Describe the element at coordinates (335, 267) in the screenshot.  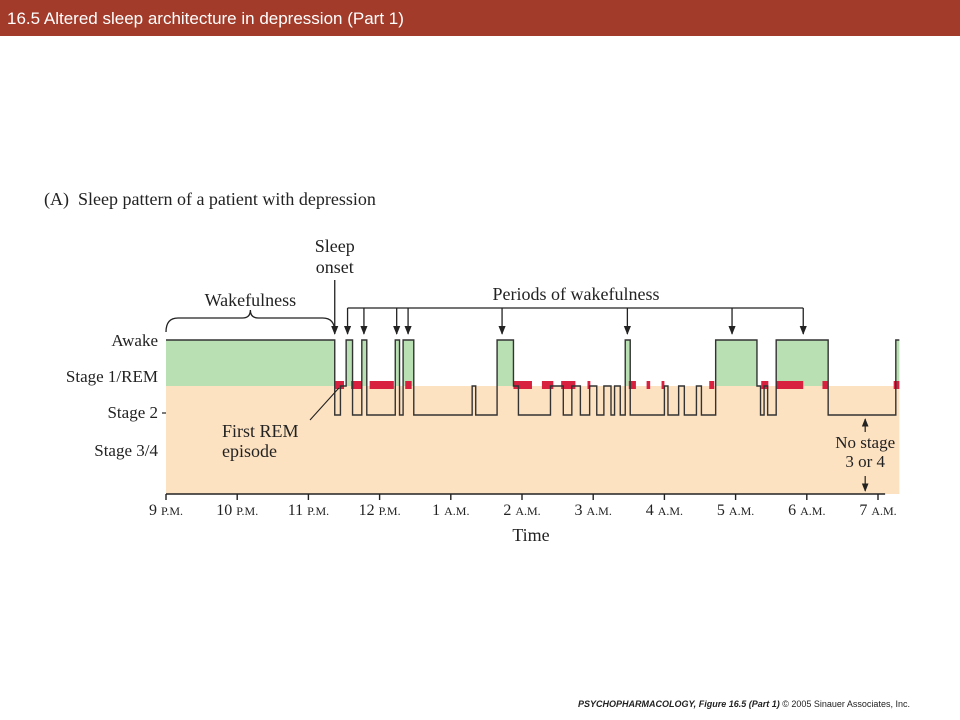
I see `sleep-onset-label: onset` at that location.